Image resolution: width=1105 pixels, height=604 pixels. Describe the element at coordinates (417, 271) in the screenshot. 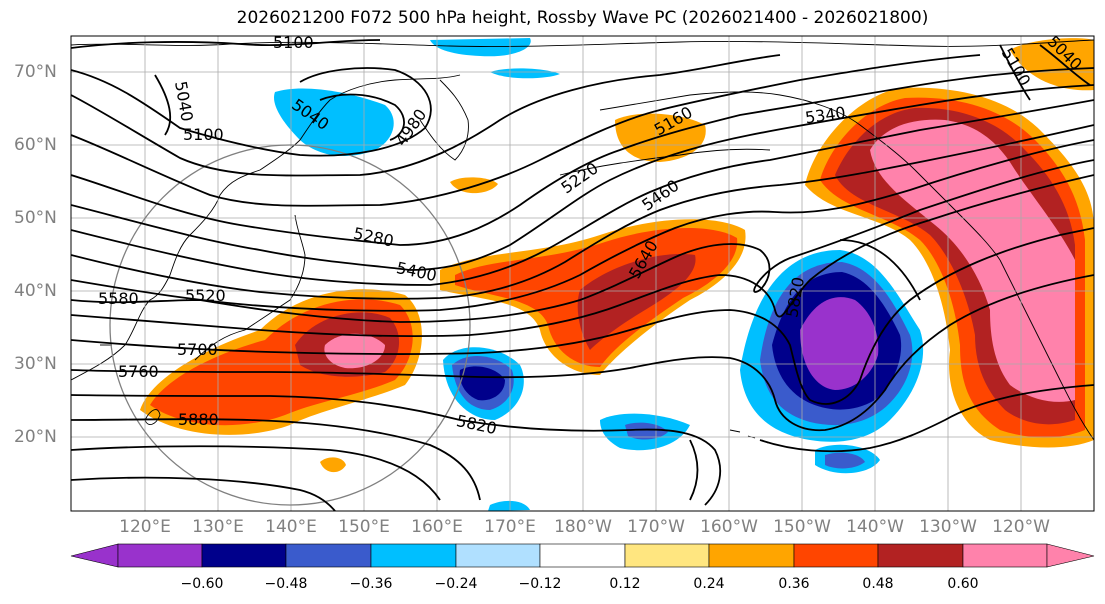

I see `contour-label: 5400` at that location.